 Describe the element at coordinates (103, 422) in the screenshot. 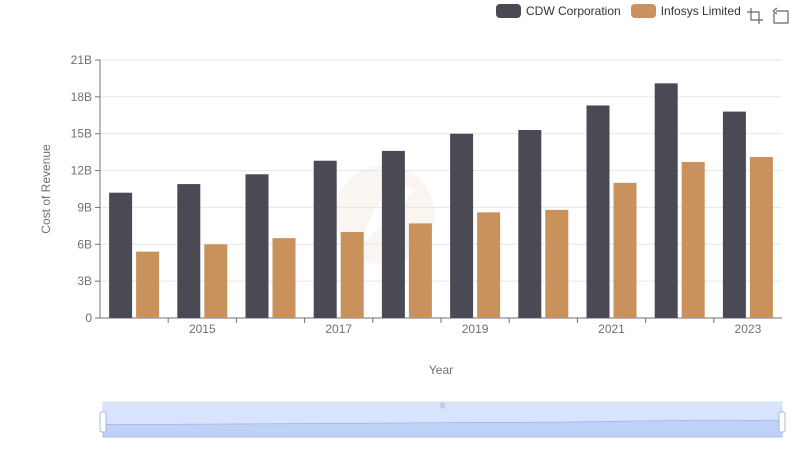

I see `datazoom-handle-left` at that location.